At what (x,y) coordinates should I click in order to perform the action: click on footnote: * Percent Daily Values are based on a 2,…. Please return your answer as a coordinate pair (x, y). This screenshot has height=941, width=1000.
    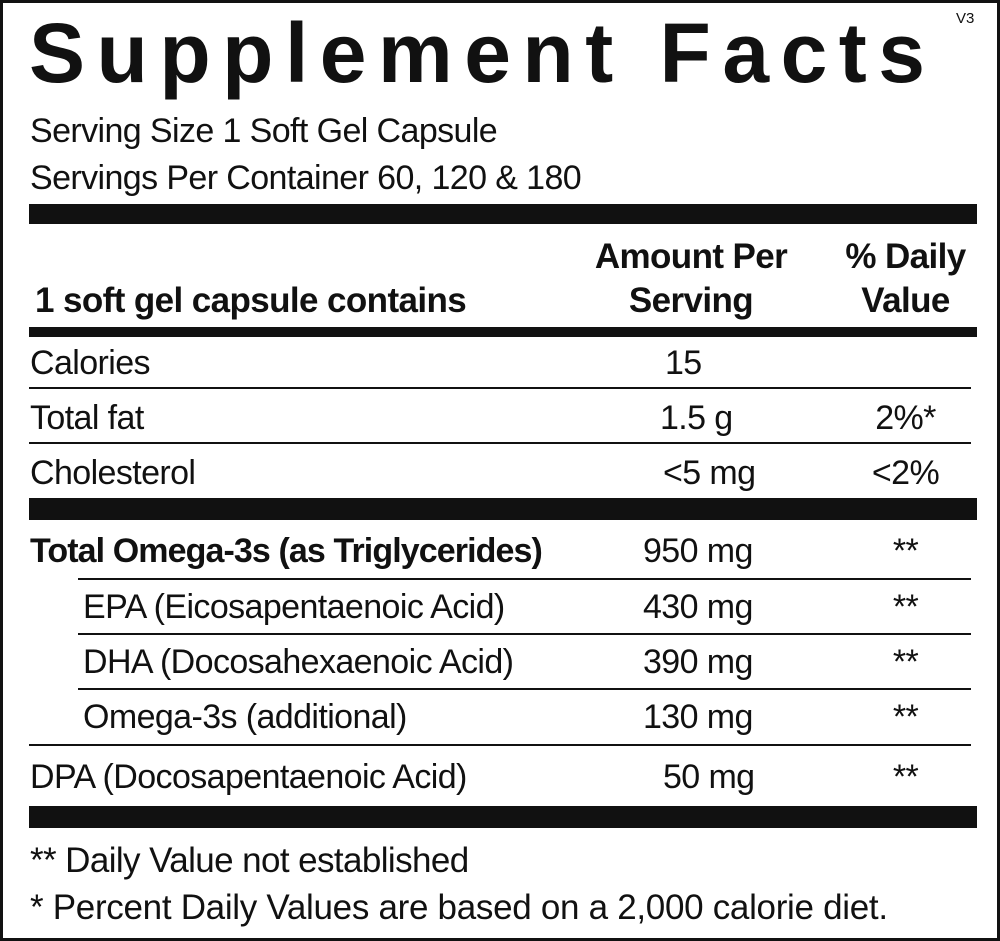
    Looking at the image, I should click on (459, 907).